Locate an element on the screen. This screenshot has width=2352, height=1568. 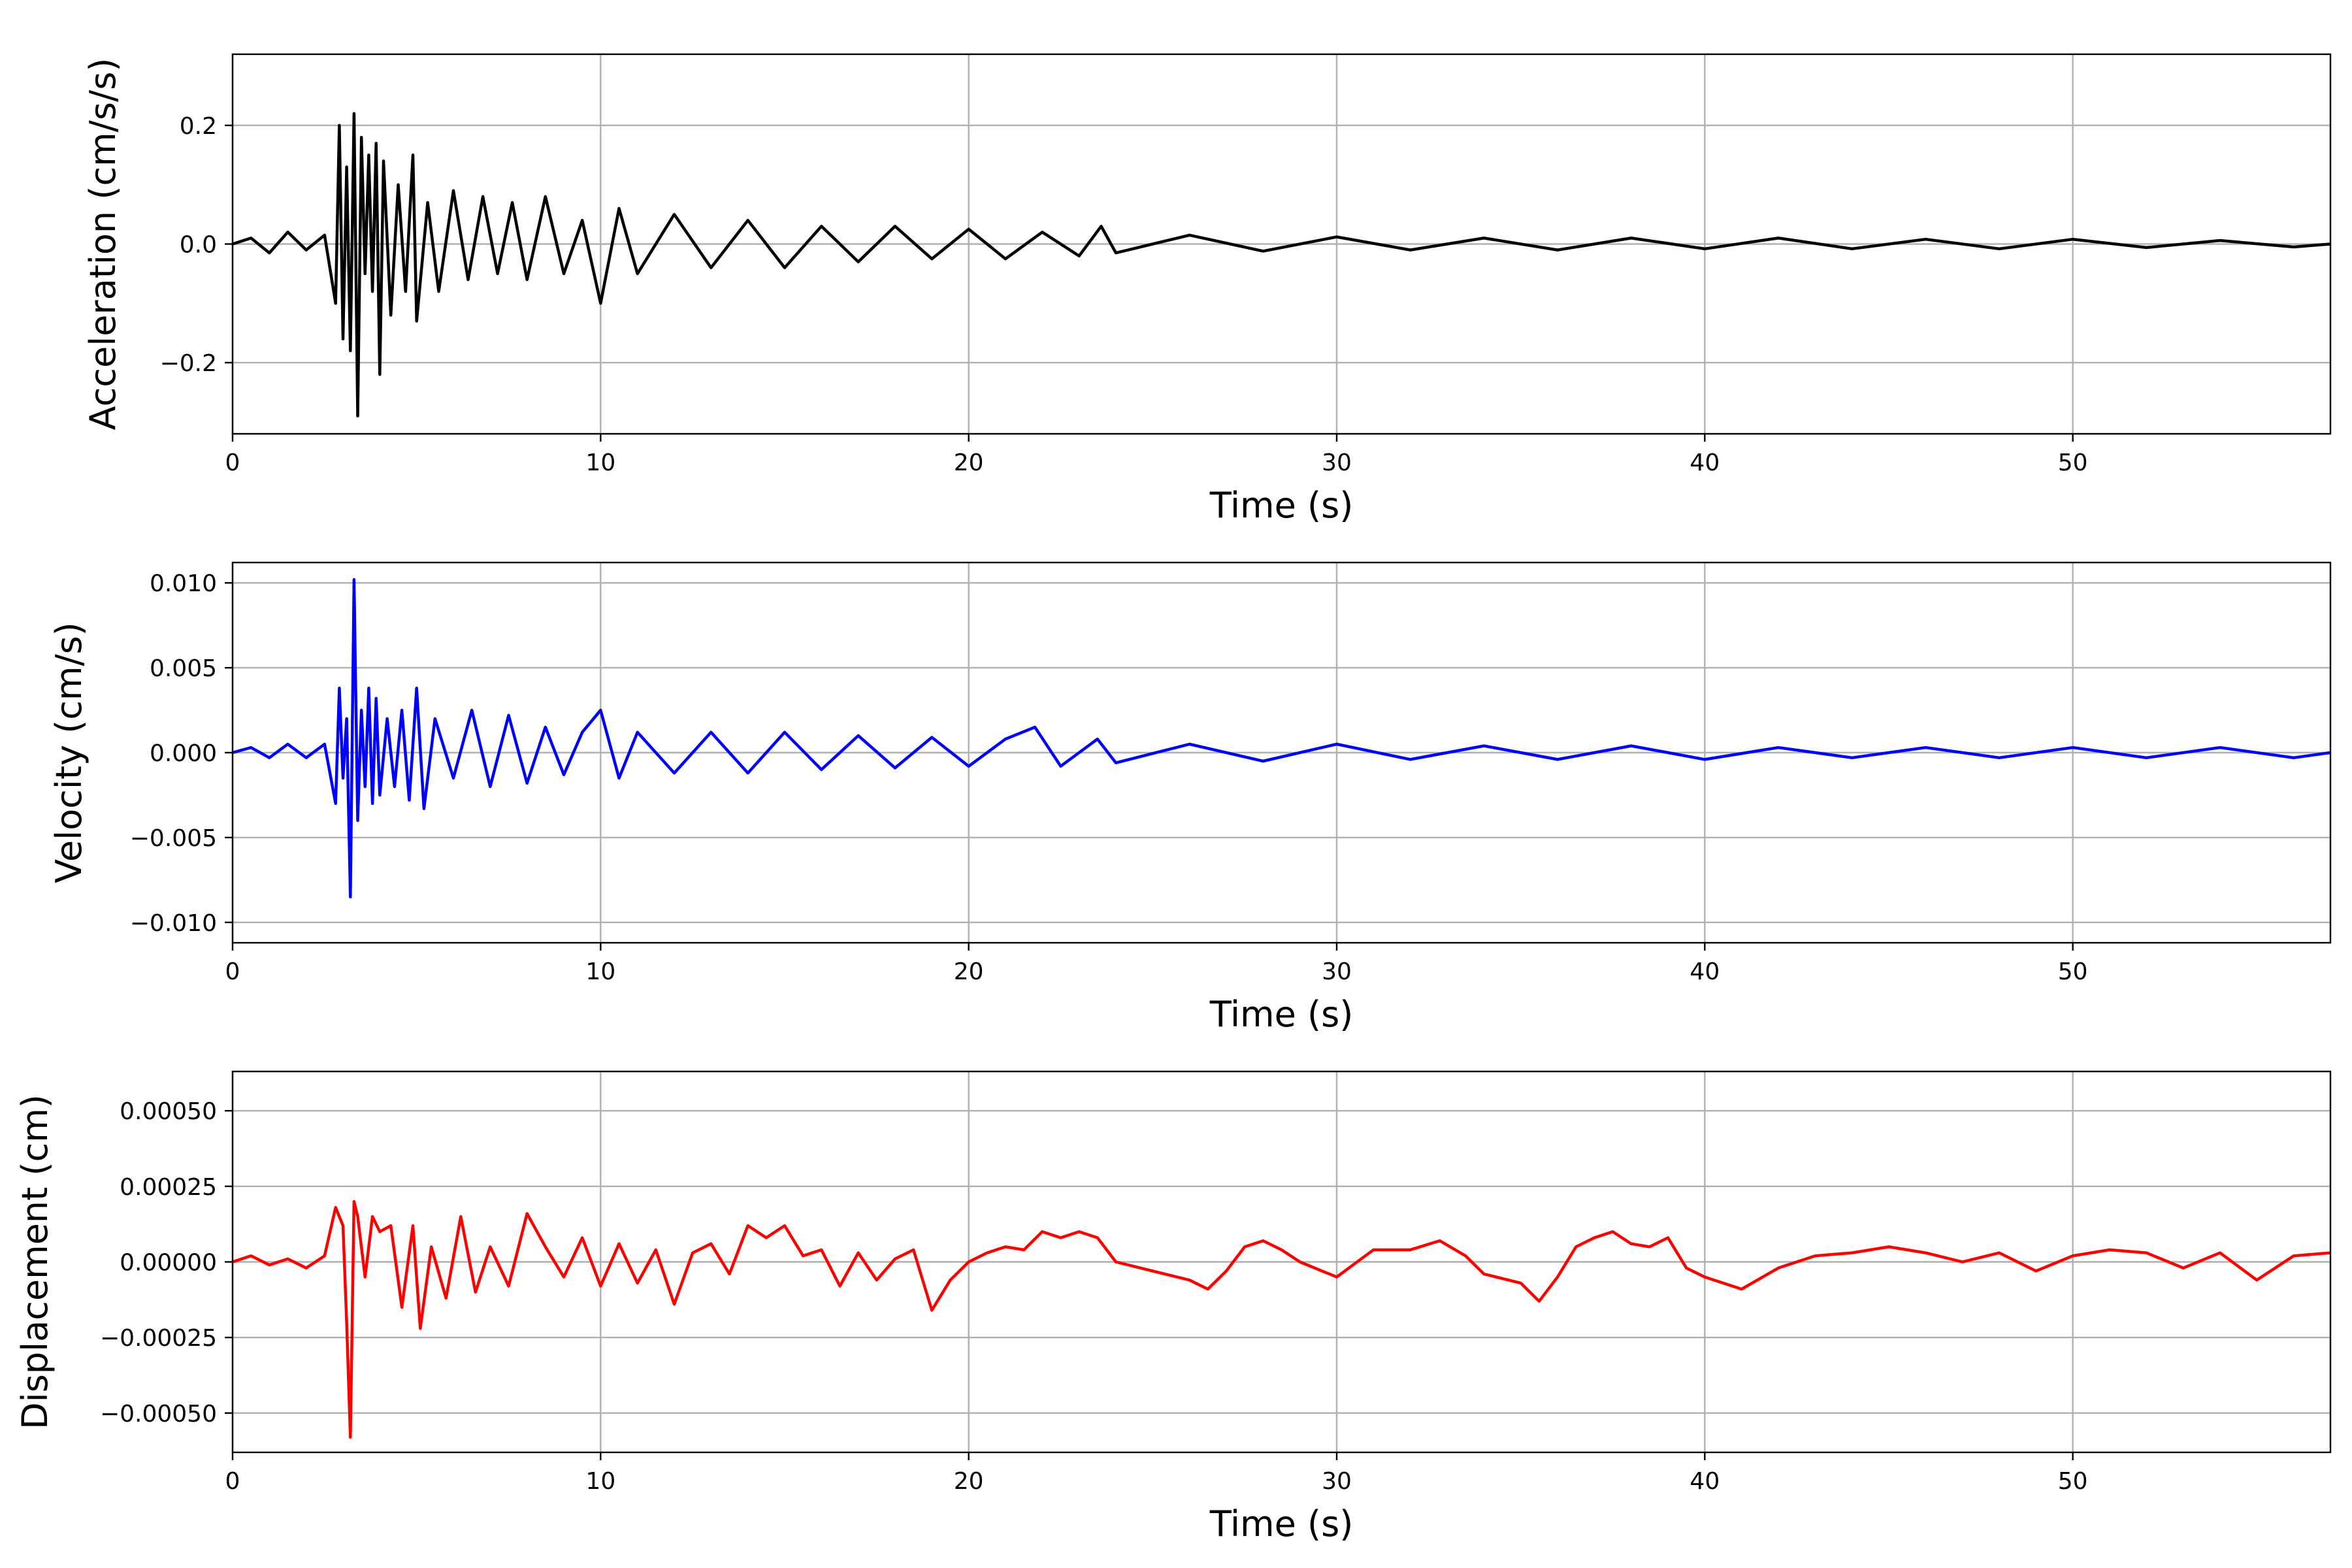
y-tick-label: 0.00025 is located at coordinates (168, 1187).